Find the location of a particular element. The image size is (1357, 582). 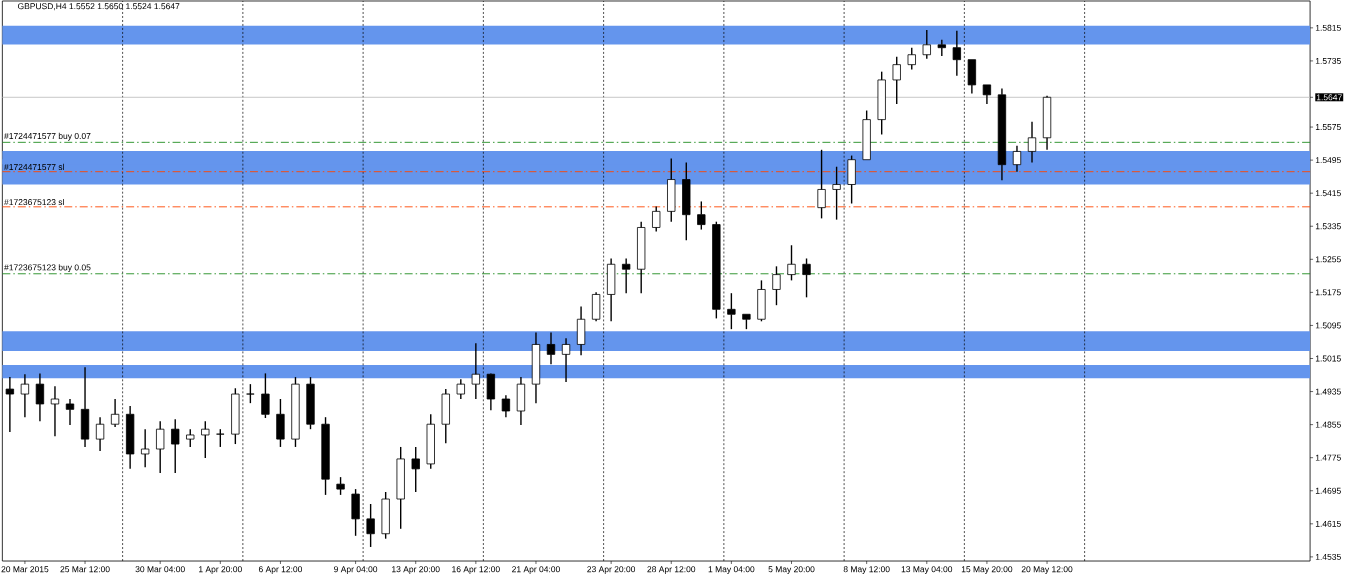

x-tick-label: 30 Mar 04:00 is located at coordinates (160, 569).